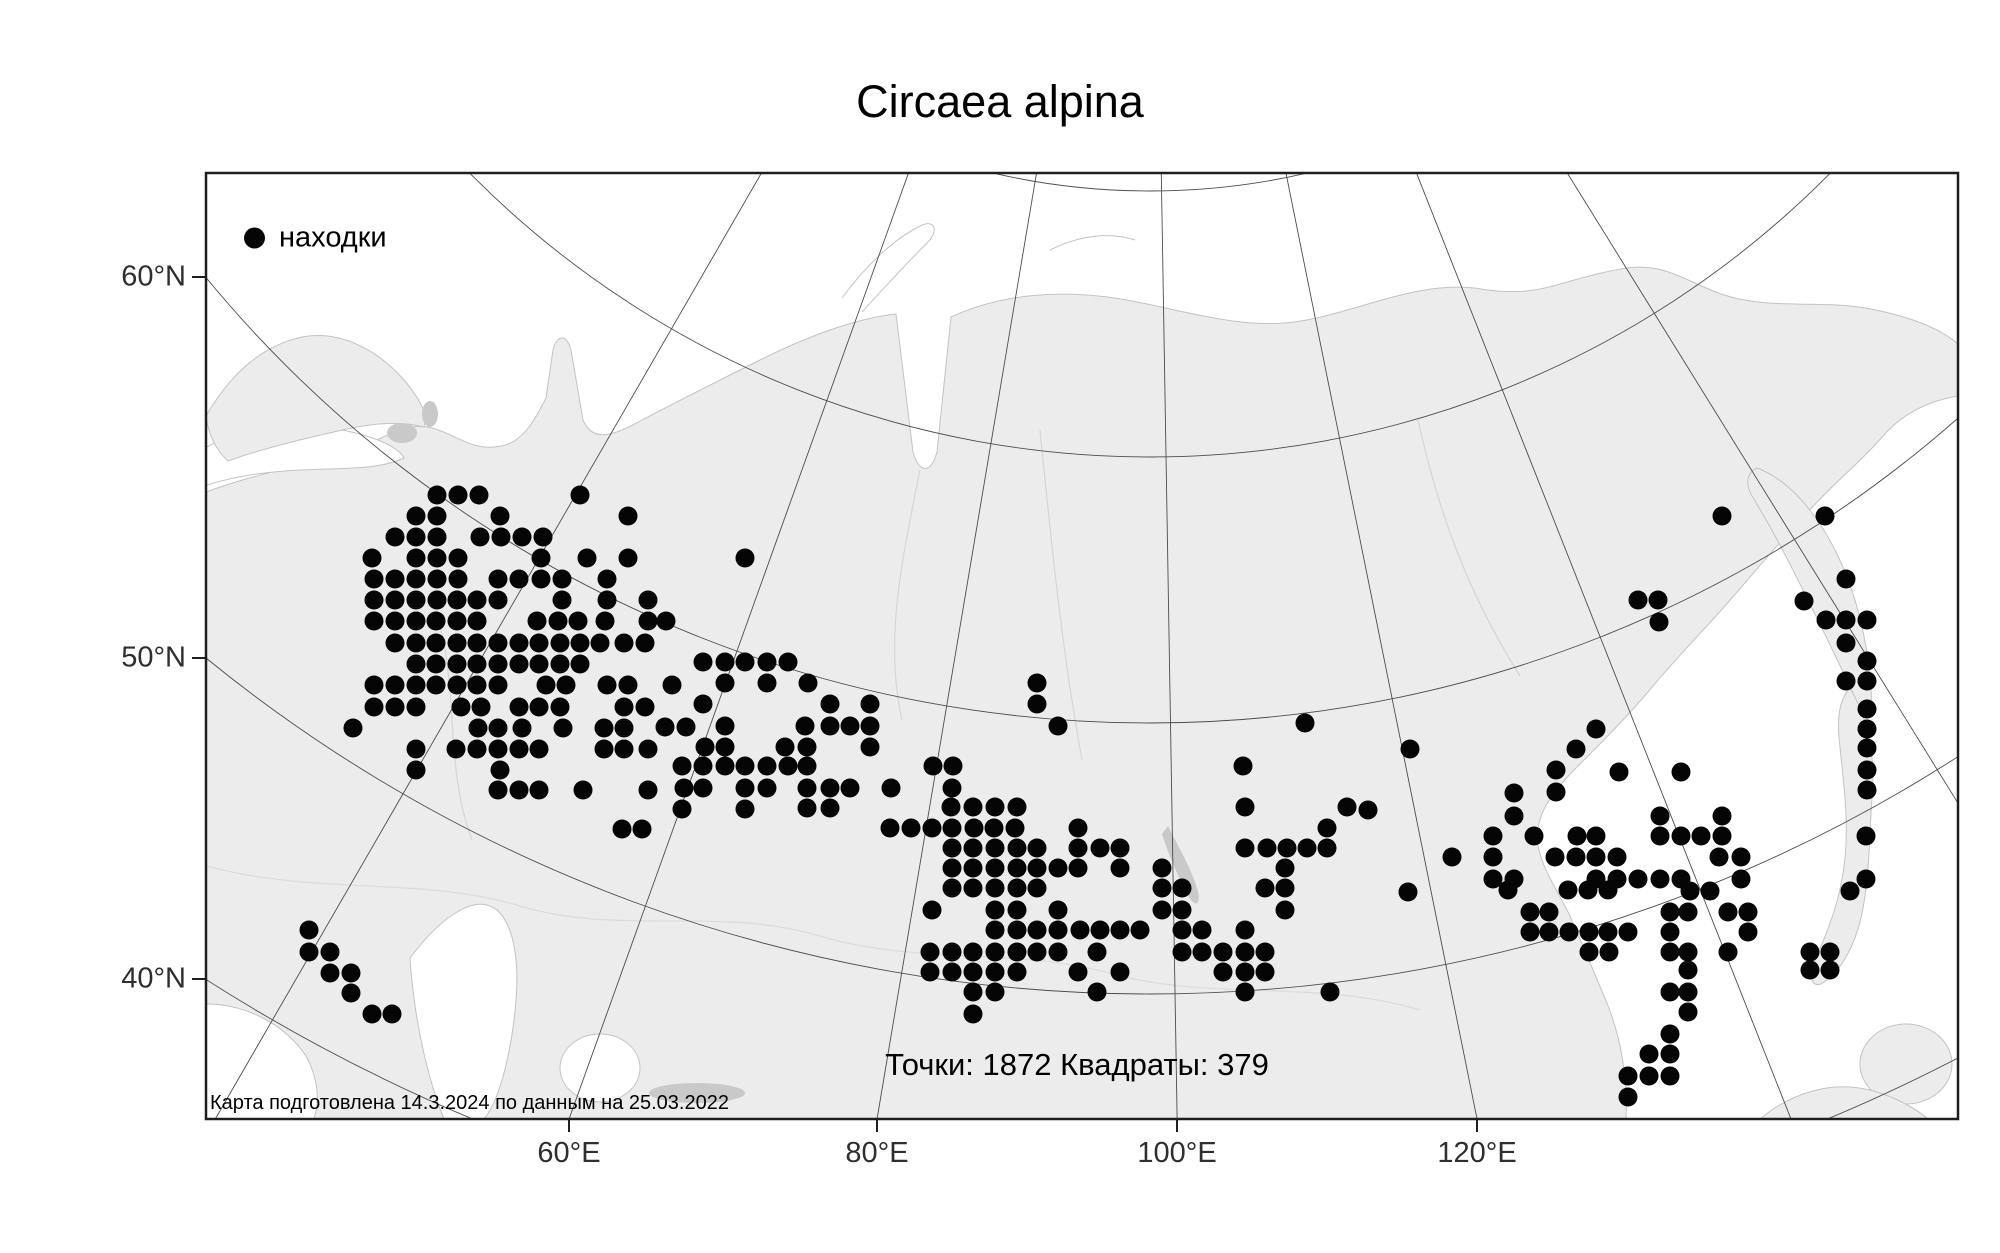 This screenshot has height=1253, width=2000. I want to click on lon-tick-label: 100°E, so click(1177, 1153).